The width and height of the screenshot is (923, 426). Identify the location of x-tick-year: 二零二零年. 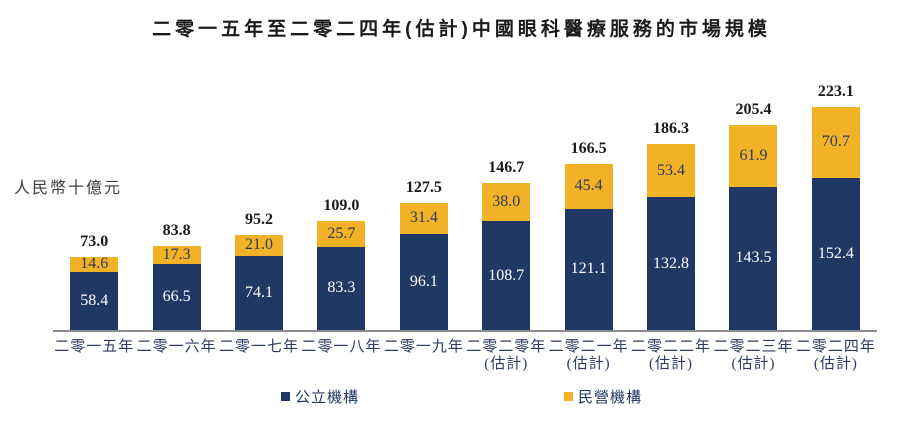
(506, 347).